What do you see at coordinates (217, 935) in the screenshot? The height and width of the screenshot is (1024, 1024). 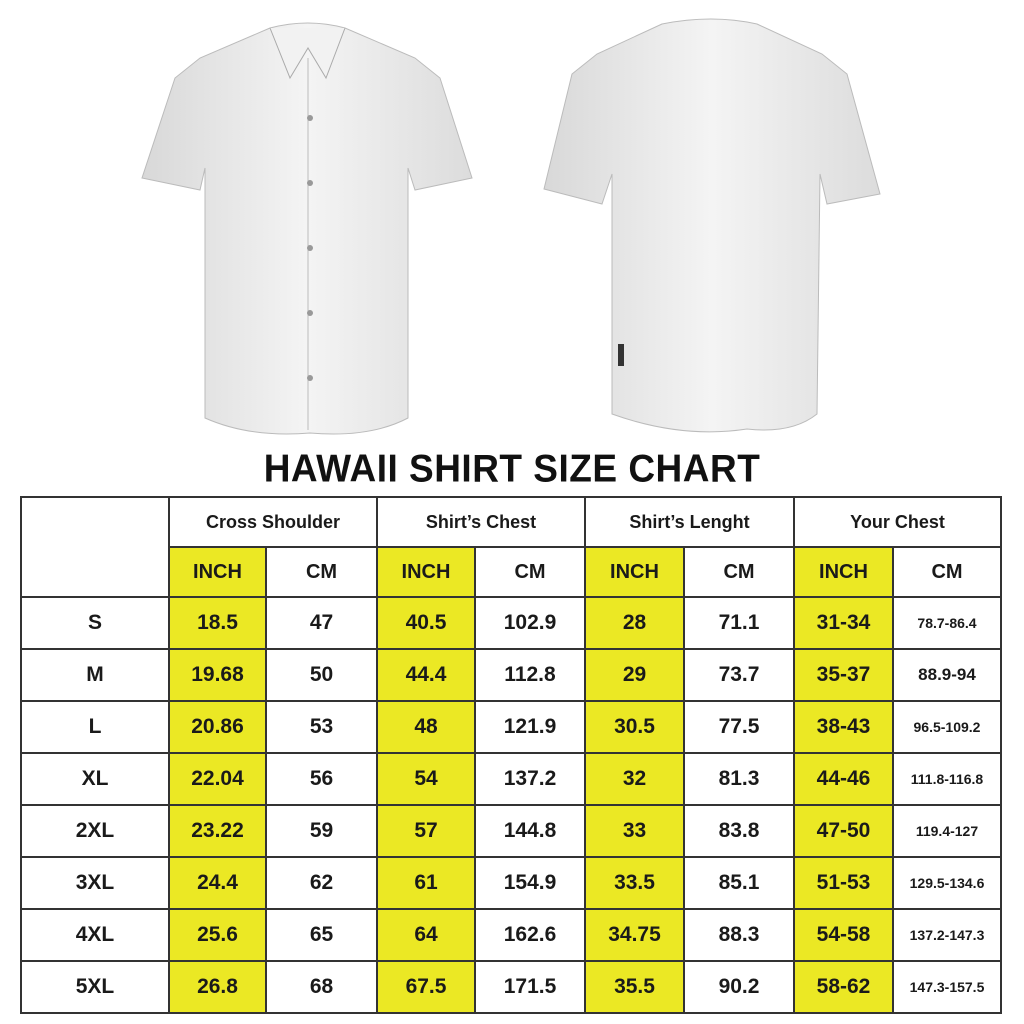 I see `inch-cell: 25.6` at bounding box center [217, 935].